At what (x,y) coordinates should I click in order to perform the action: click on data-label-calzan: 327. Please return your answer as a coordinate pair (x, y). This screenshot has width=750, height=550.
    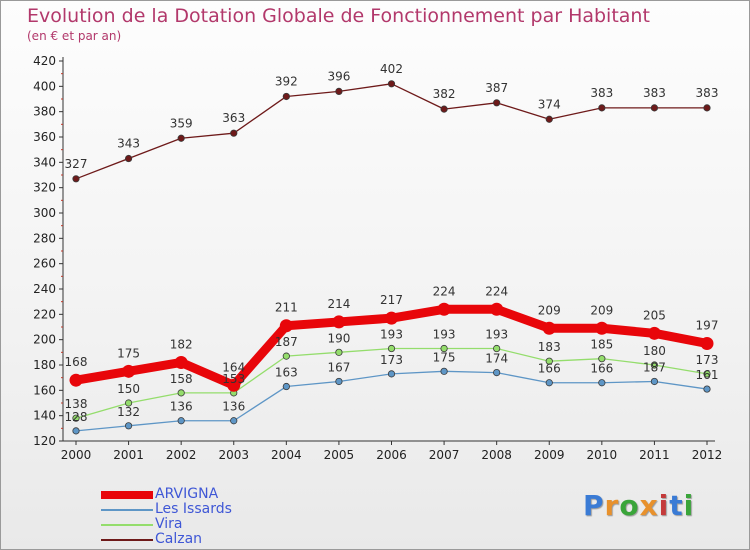
    Looking at the image, I should click on (76, 164).